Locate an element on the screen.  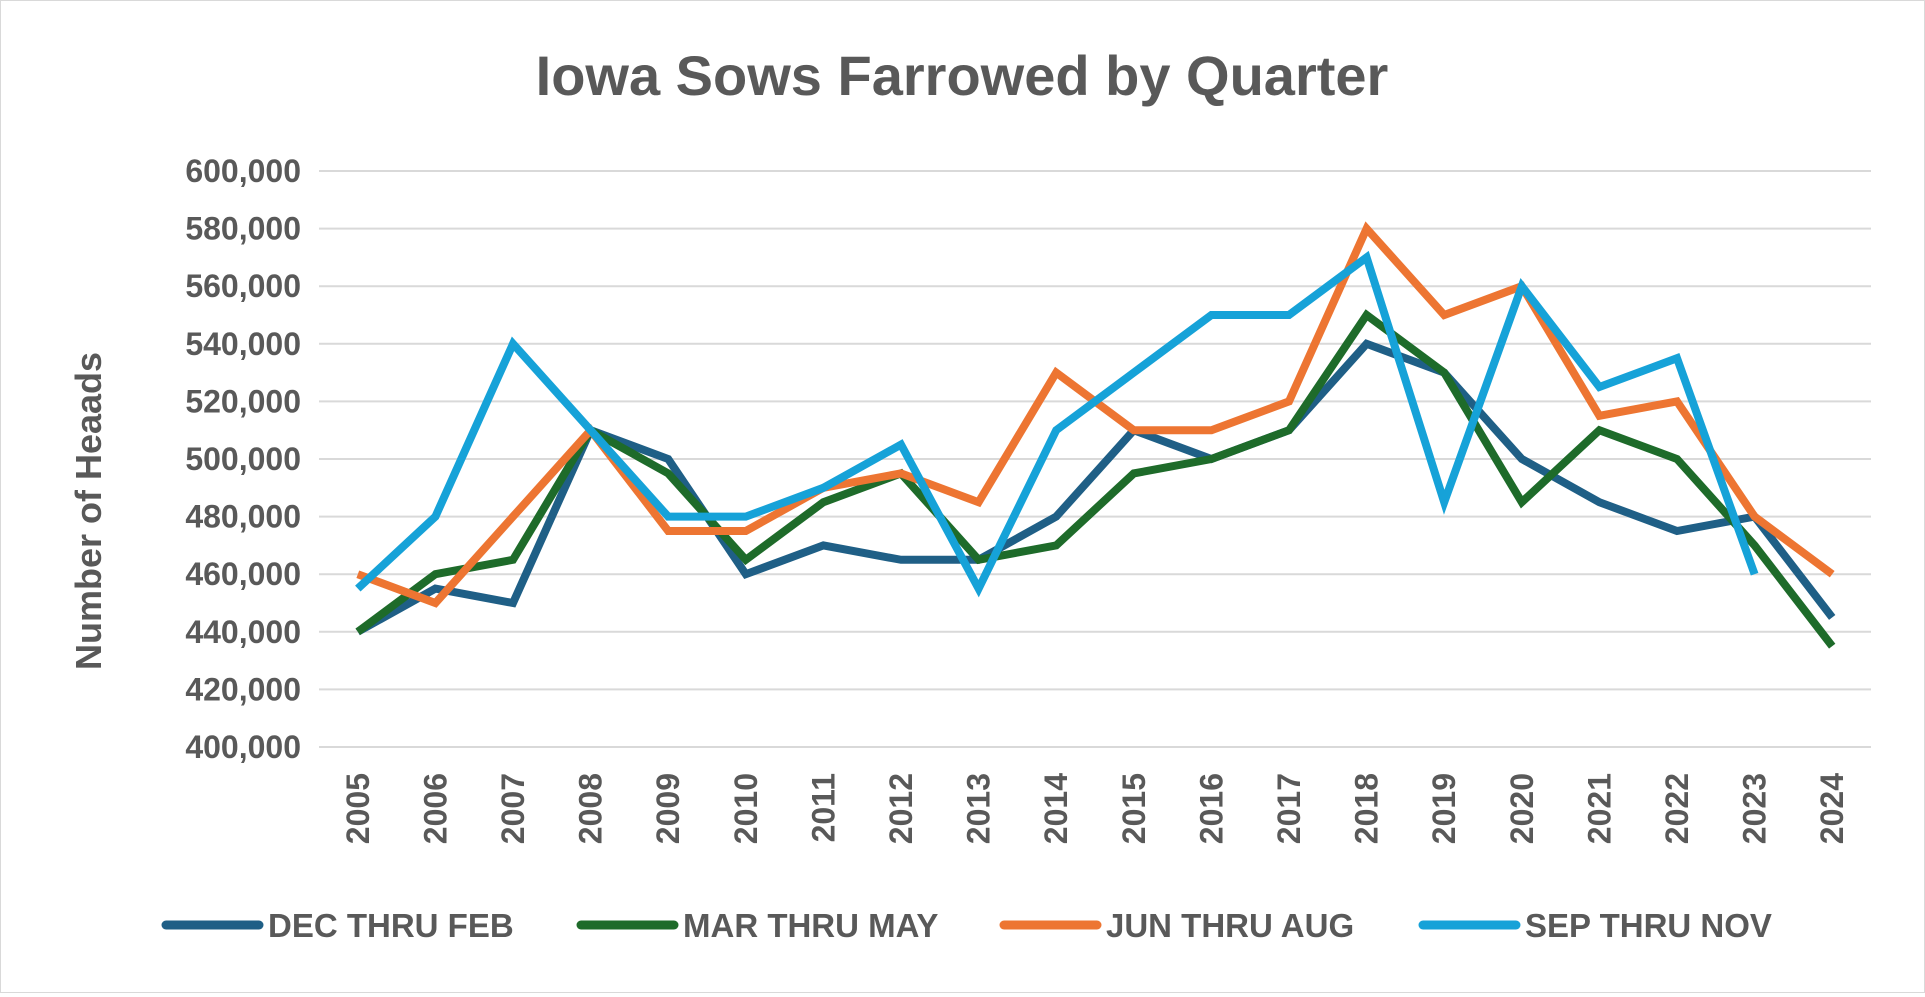
legend-label: SEP THRU NOV is located at coordinates (1648, 925).